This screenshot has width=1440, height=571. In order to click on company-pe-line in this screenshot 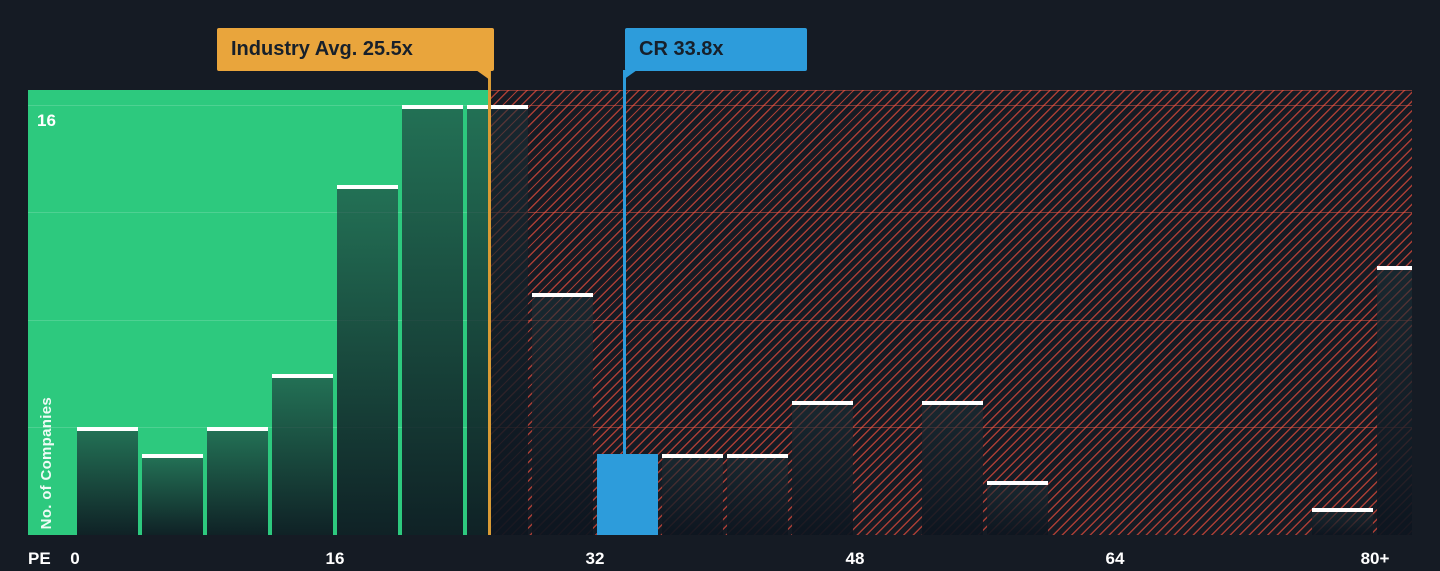, I will do `click(624, 303)`.